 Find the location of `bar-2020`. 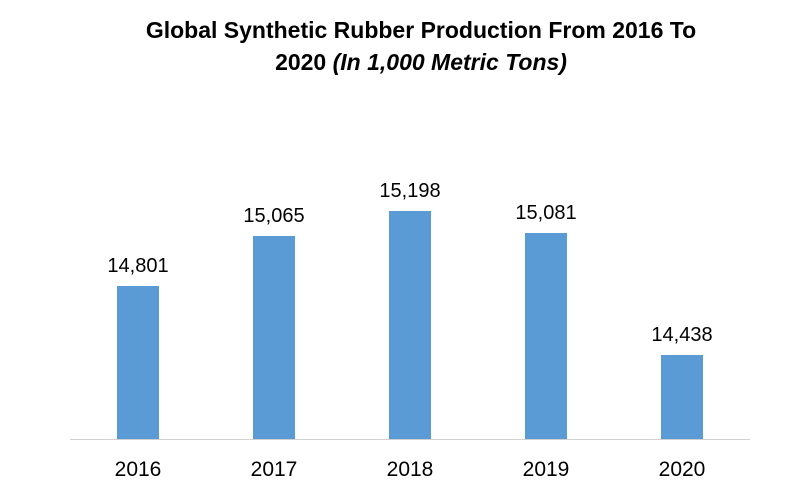

bar-2020 is located at coordinates (682, 397).